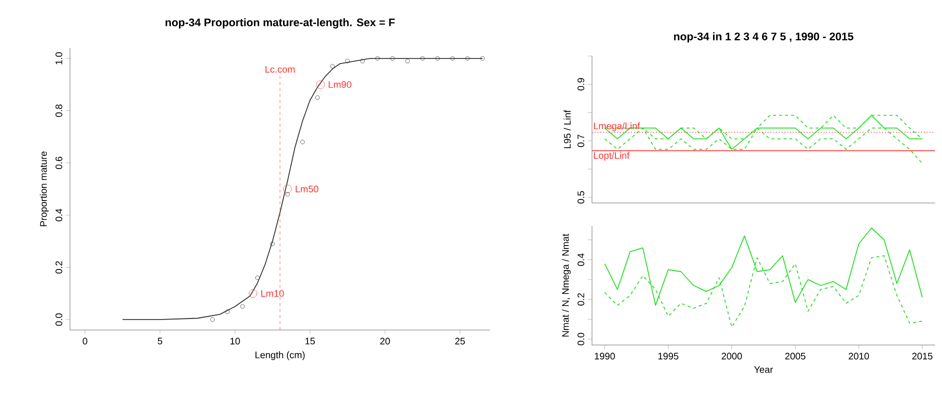 Image resolution: width=942 pixels, height=412 pixels. I want to click on chart-title: nop-34 Proportion mature-at-length. Sex = F, so click(280, 23).